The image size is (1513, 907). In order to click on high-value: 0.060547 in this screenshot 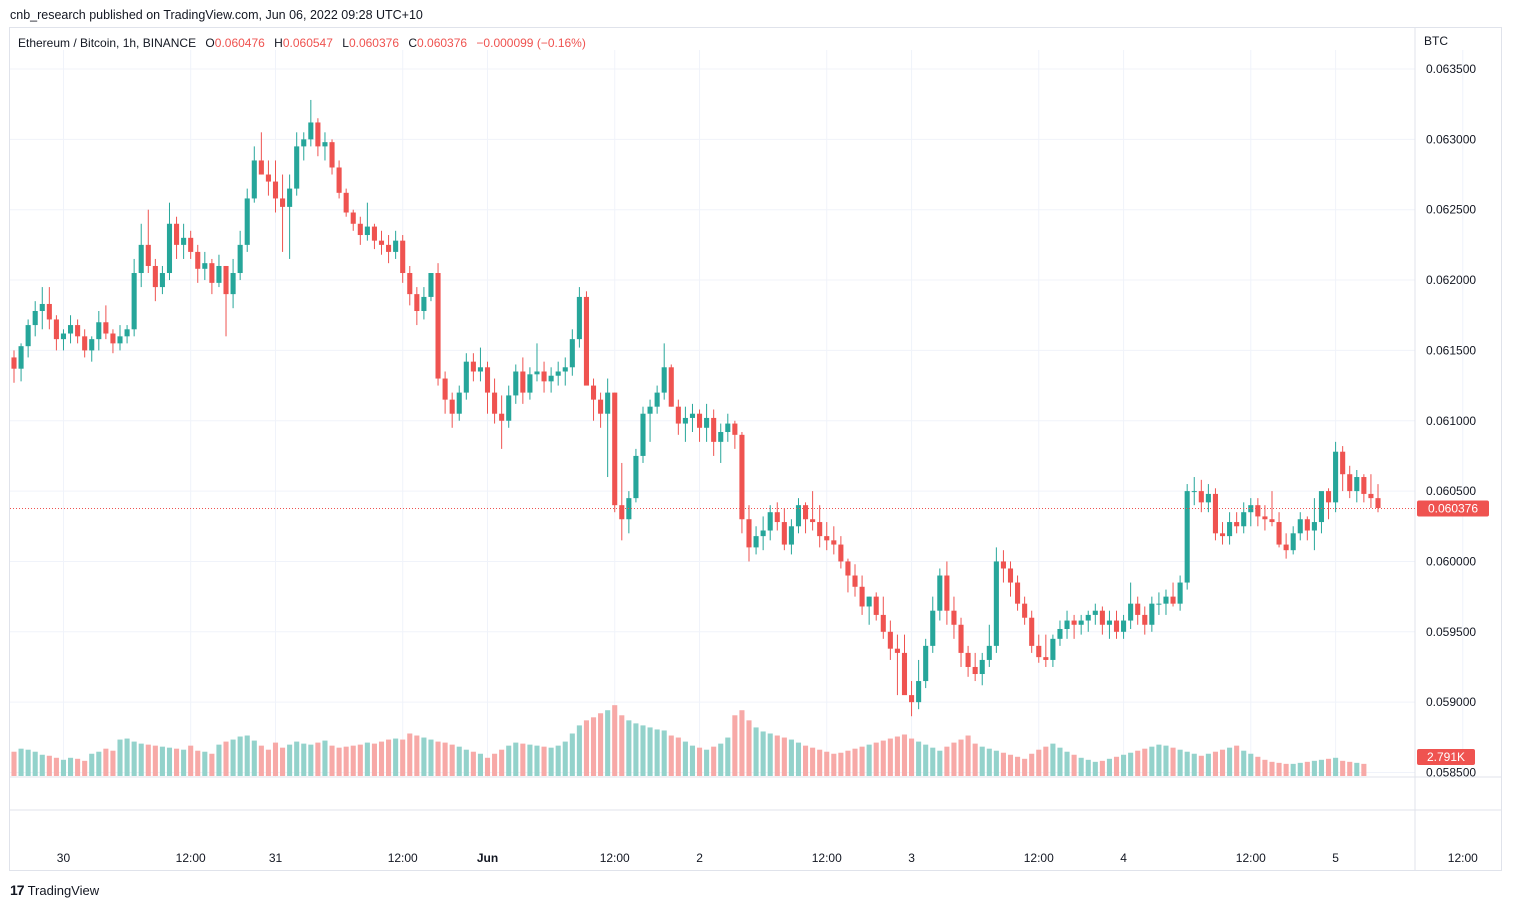, I will do `click(307, 43)`.